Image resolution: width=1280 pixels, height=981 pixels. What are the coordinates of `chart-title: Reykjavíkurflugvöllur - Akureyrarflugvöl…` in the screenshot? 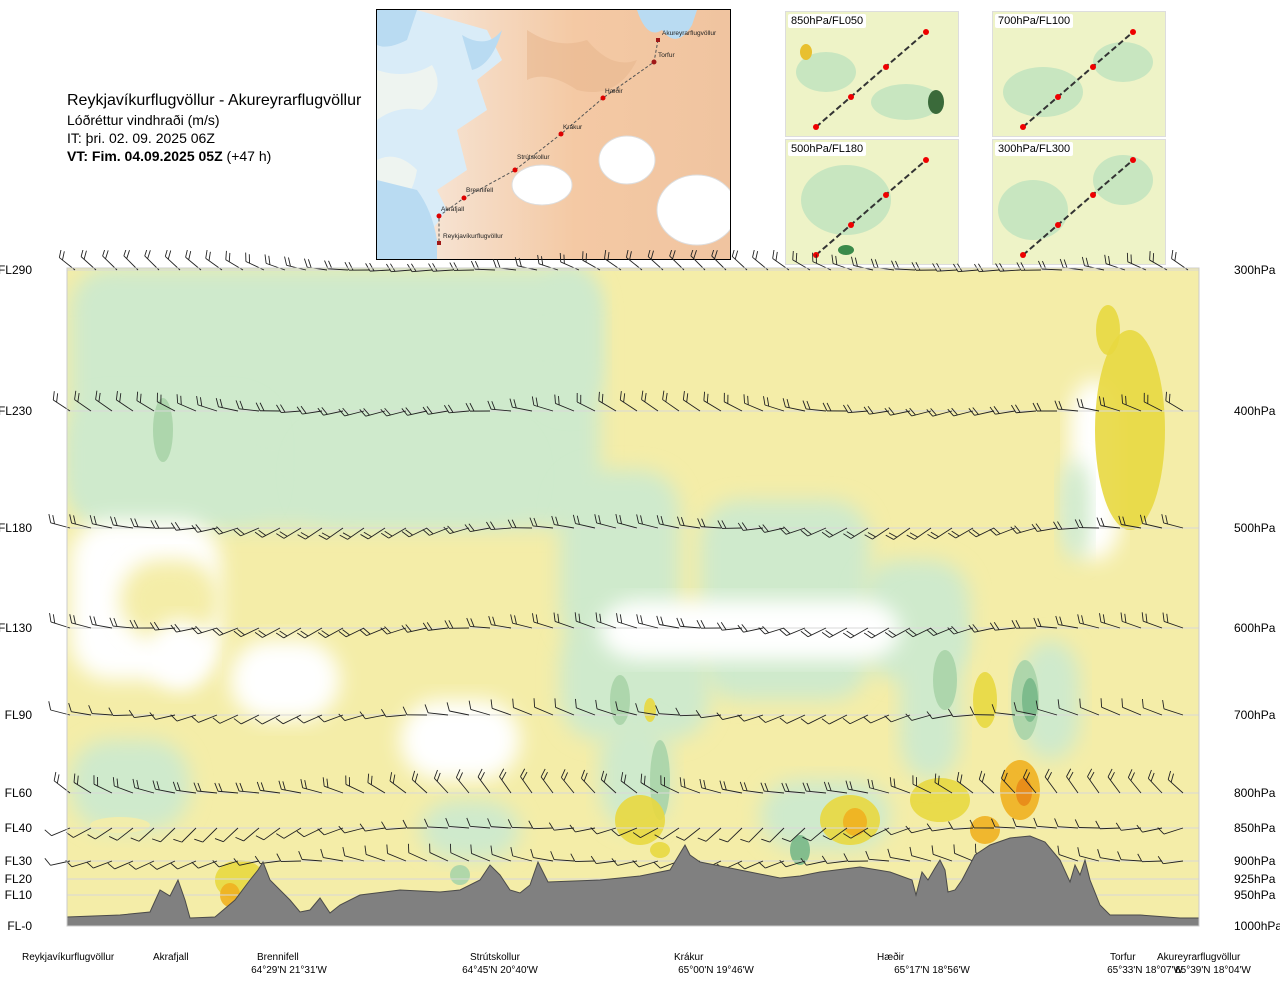 It's located at (214, 100).